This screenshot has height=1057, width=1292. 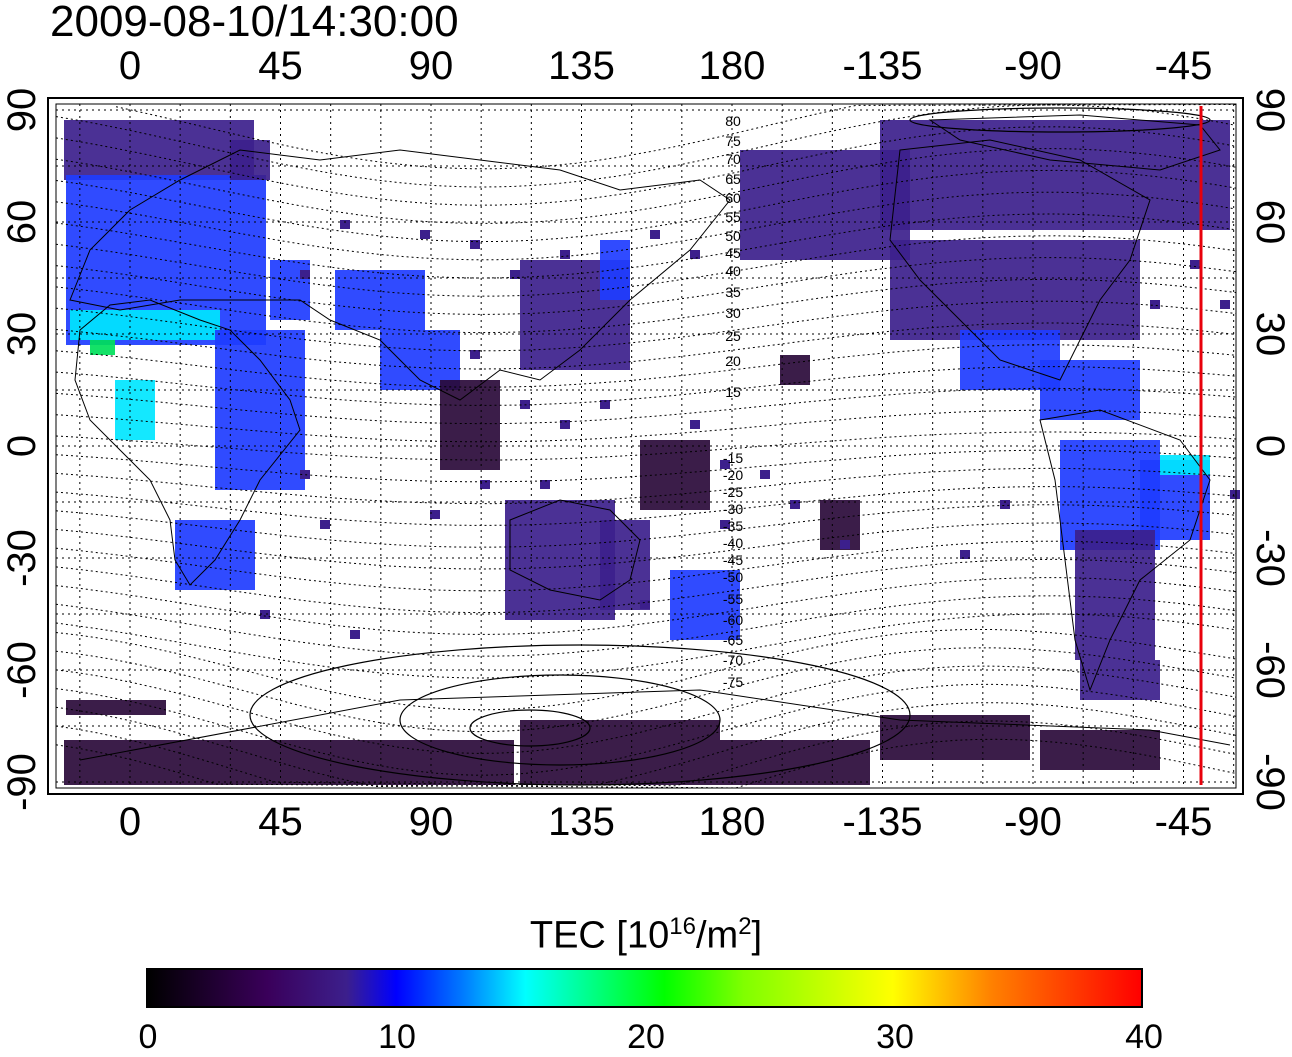 I want to click on contour-label: 80, so click(x=733, y=121).